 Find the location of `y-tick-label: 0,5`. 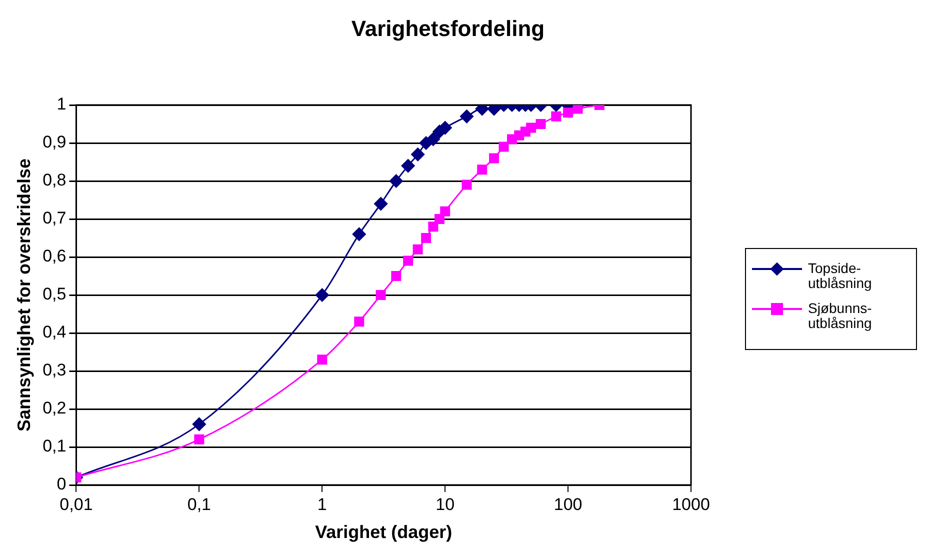

y-tick-label: 0,5 is located at coordinates (54, 294).